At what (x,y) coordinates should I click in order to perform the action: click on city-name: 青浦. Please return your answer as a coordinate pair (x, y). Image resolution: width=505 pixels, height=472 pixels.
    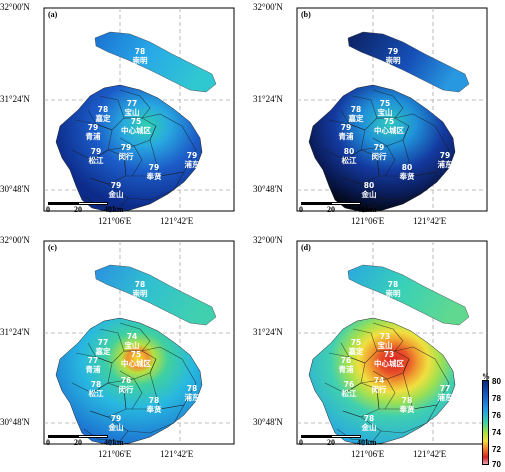
    Looking at the image, I should click on (93, 369).